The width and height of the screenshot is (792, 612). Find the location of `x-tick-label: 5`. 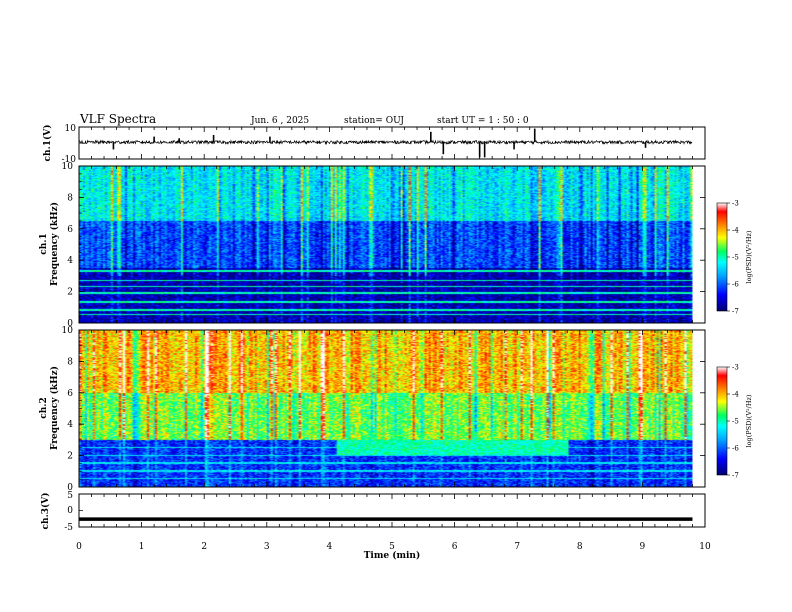

x-tick-label: 5 is located at coordinates (392, 547).